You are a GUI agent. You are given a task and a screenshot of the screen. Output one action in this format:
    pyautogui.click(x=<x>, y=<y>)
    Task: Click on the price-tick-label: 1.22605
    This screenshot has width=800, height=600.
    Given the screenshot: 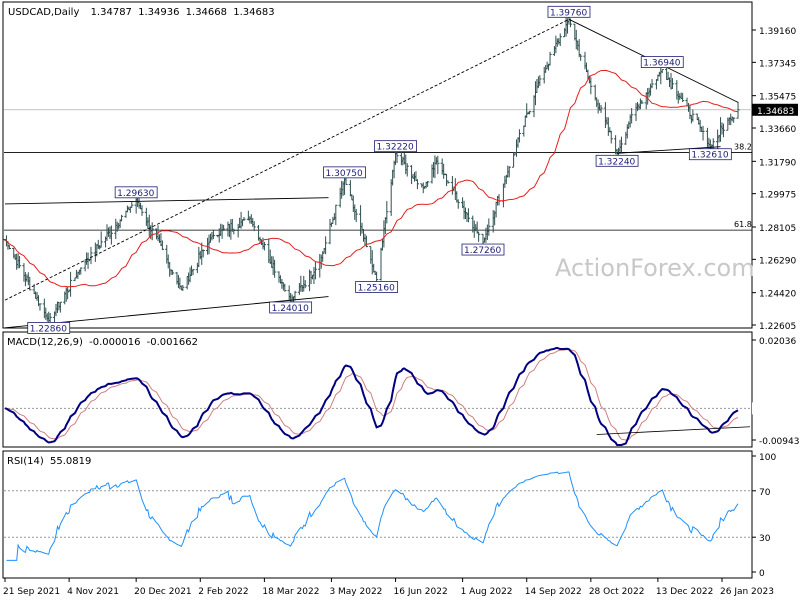 What is the action you would take?
    pyautogui.click(x=777, y=327)
    